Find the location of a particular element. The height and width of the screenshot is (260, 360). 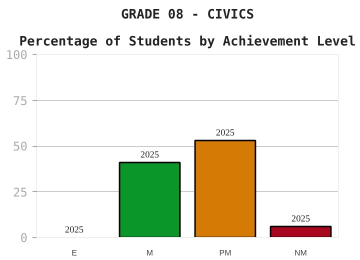

x-tick-label: M is located at coordinates (150, 253).